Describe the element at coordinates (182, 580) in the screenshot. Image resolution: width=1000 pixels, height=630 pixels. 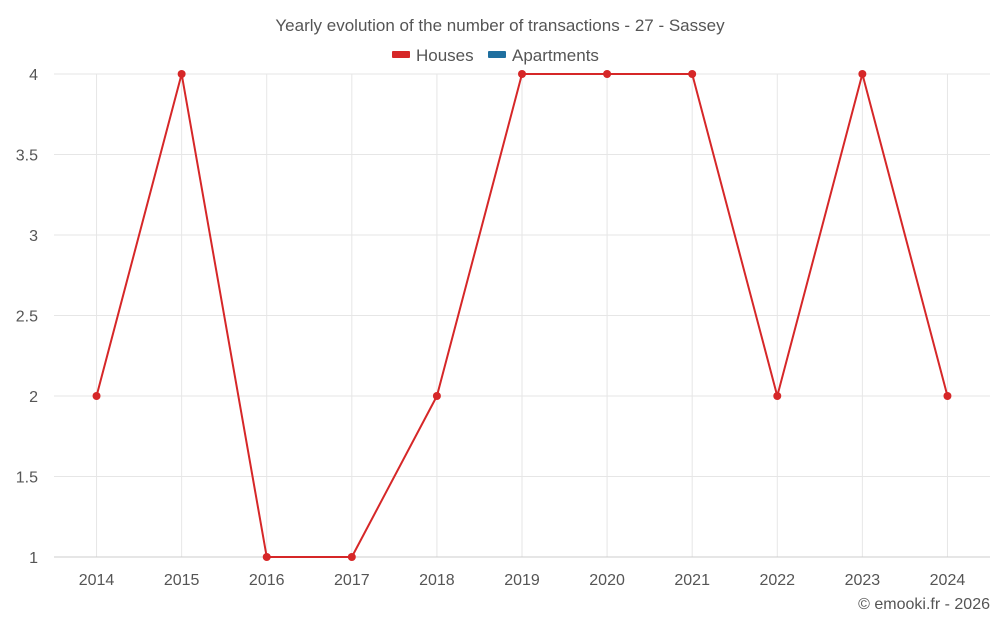
I see `x-tick-label: 2015` at that location.